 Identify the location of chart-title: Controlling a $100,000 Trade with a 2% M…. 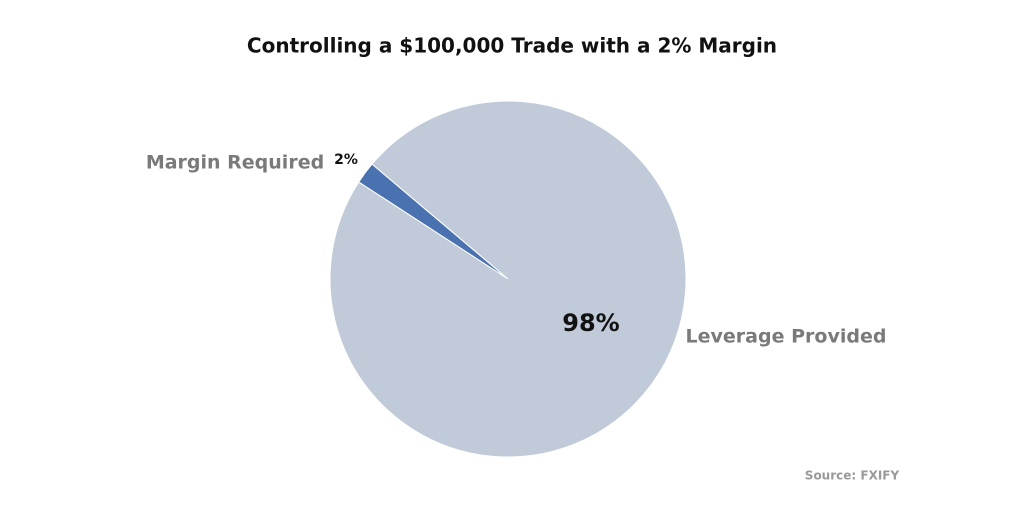
(512, 46).